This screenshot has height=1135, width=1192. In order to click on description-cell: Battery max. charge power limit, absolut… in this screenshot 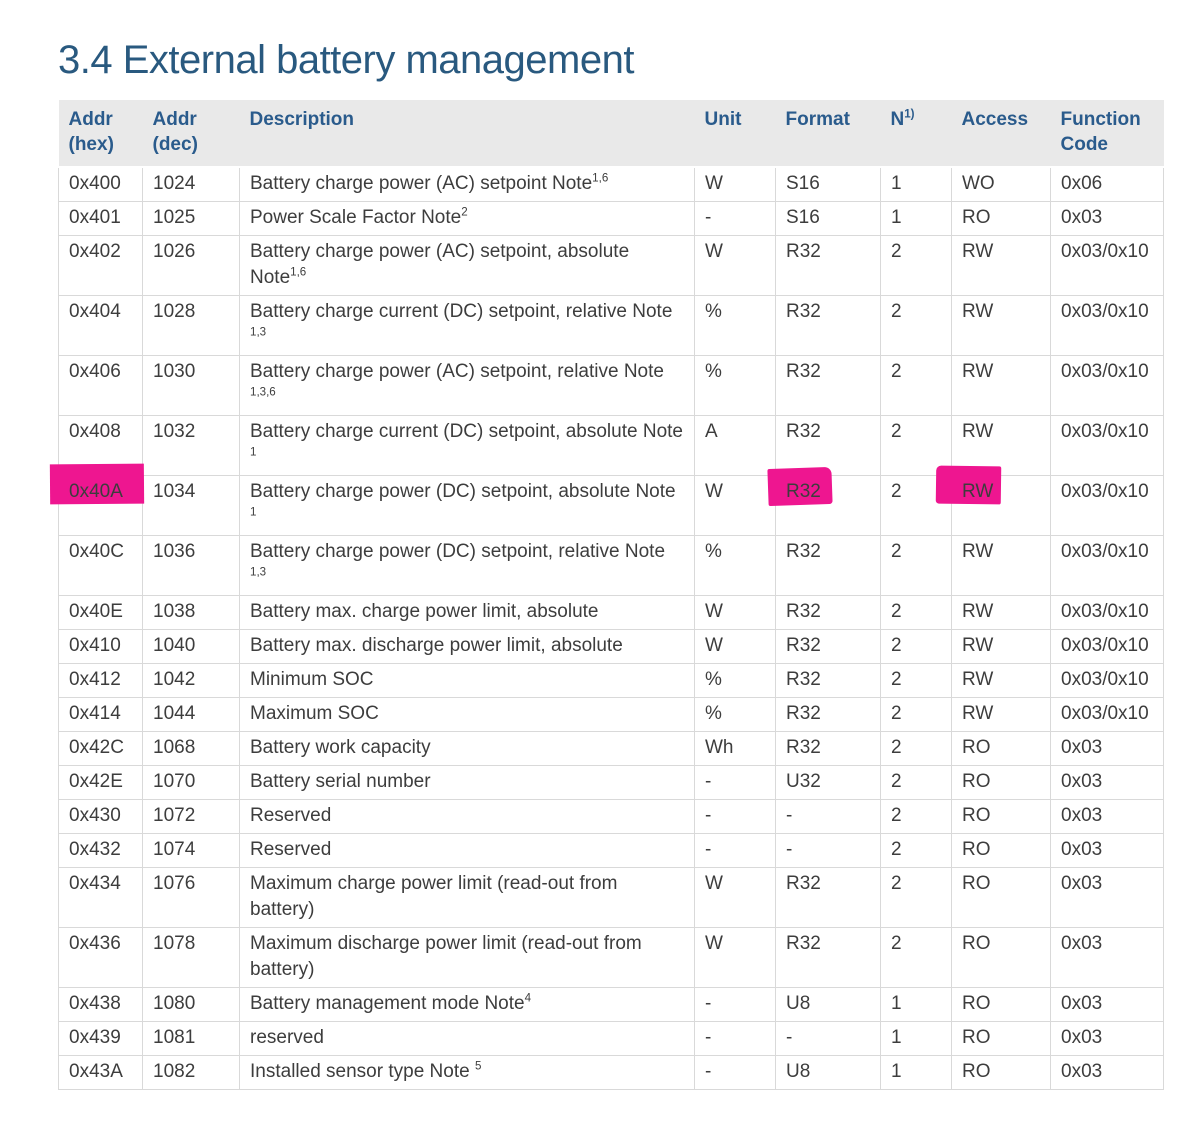, I will do `click(467, 613)`.